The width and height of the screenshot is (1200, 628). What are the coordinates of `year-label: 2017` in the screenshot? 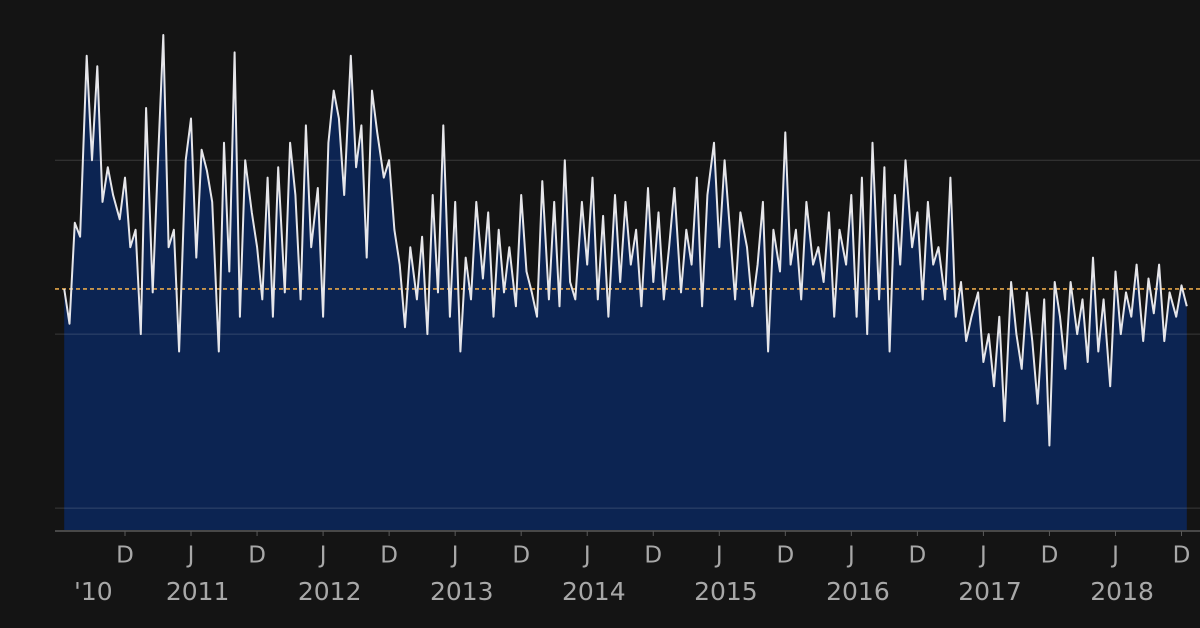 It's located at (990, 591).